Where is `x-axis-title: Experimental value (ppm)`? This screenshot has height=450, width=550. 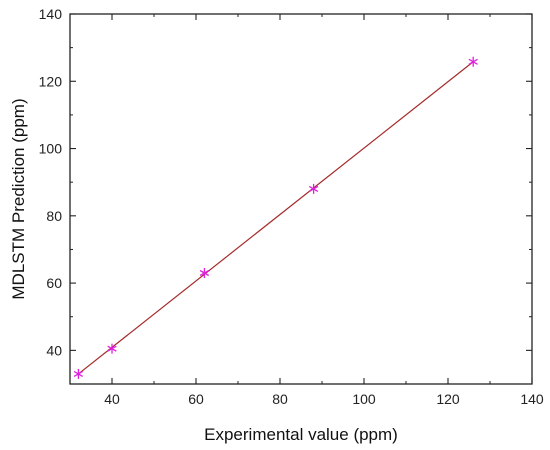
x-axis-title: Experimental value (ppm) is located at coordinates (301, 434).